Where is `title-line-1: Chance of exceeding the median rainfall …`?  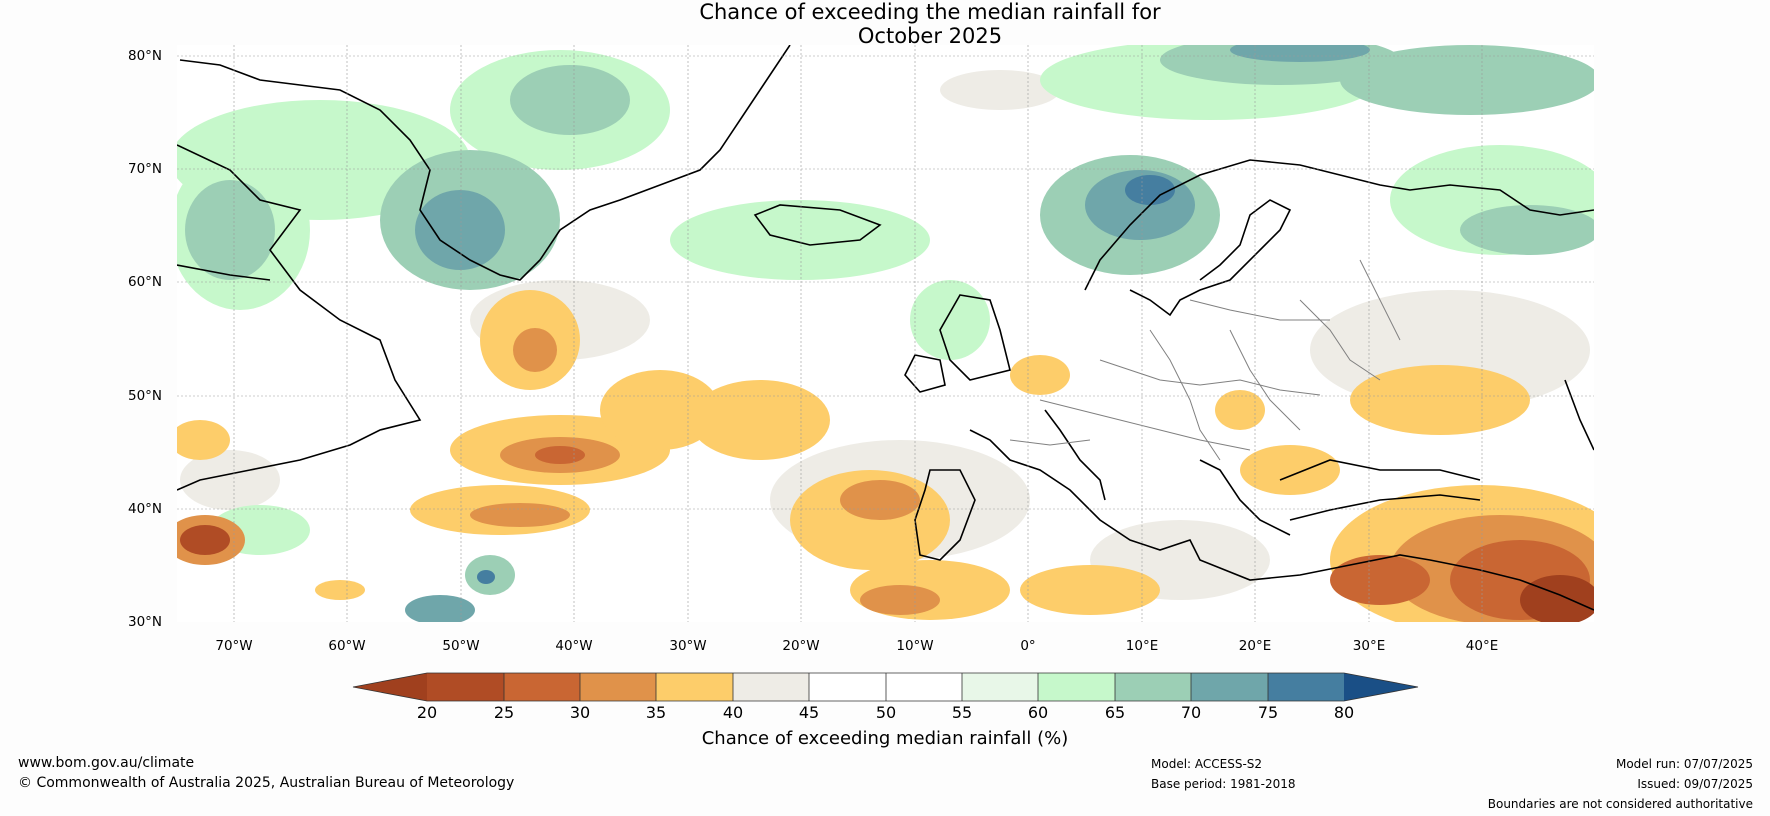 title-line-1: Chance of exceeding the median rainfall … is located at coordinates (930, 12).